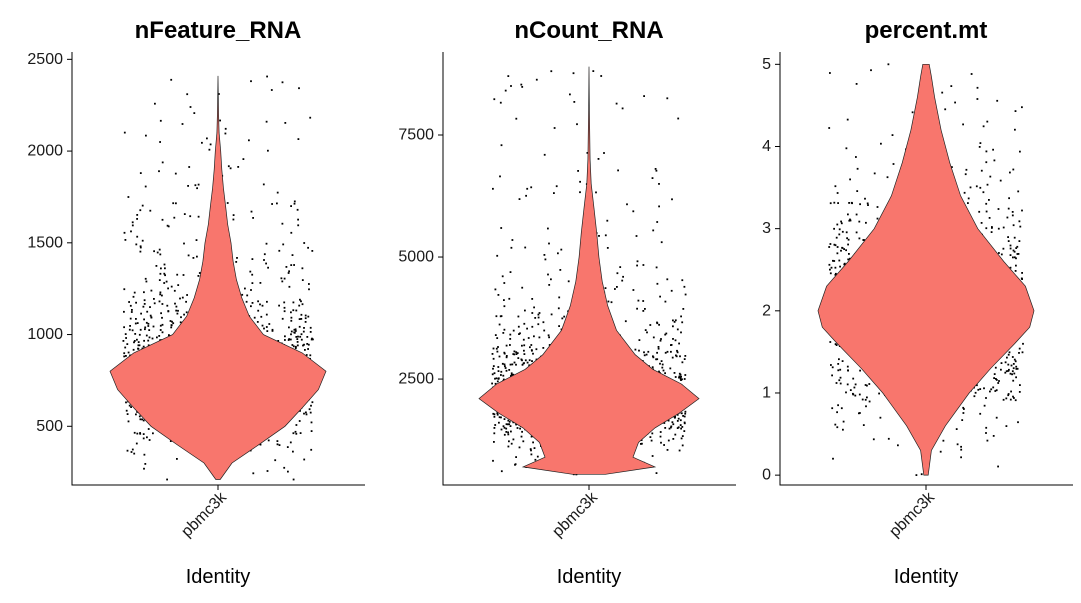 This screenshot has height=603, width=1081. What do you see at coordinates (49, 243) in the screenshot?
I see `y-axis: 500 1000 1500 2000 2500` at bounding box center [49, 243].